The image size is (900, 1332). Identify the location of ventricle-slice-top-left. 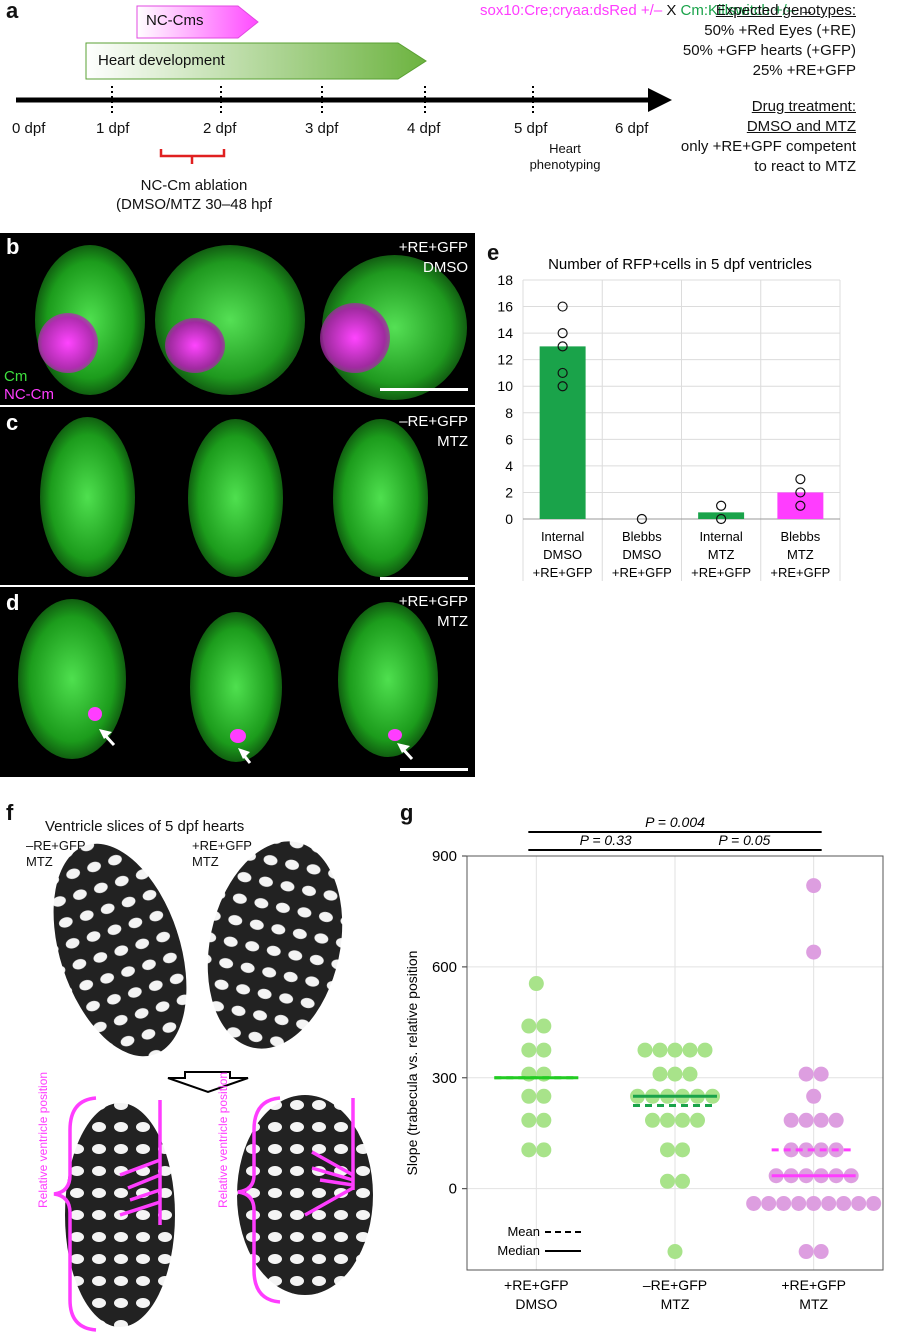
(120, 950).